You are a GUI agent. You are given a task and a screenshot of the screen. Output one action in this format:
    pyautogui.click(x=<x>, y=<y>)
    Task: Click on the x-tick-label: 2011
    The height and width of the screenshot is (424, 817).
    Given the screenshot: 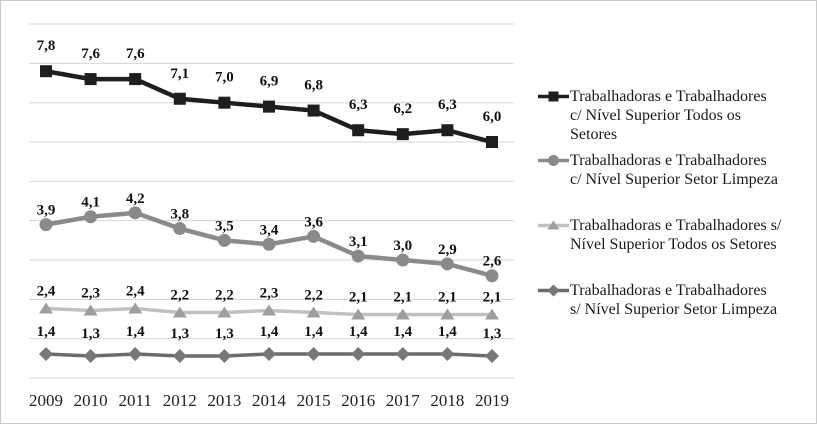 What is the action you would take?
    pyautogui.click(x=135, y=400)
    